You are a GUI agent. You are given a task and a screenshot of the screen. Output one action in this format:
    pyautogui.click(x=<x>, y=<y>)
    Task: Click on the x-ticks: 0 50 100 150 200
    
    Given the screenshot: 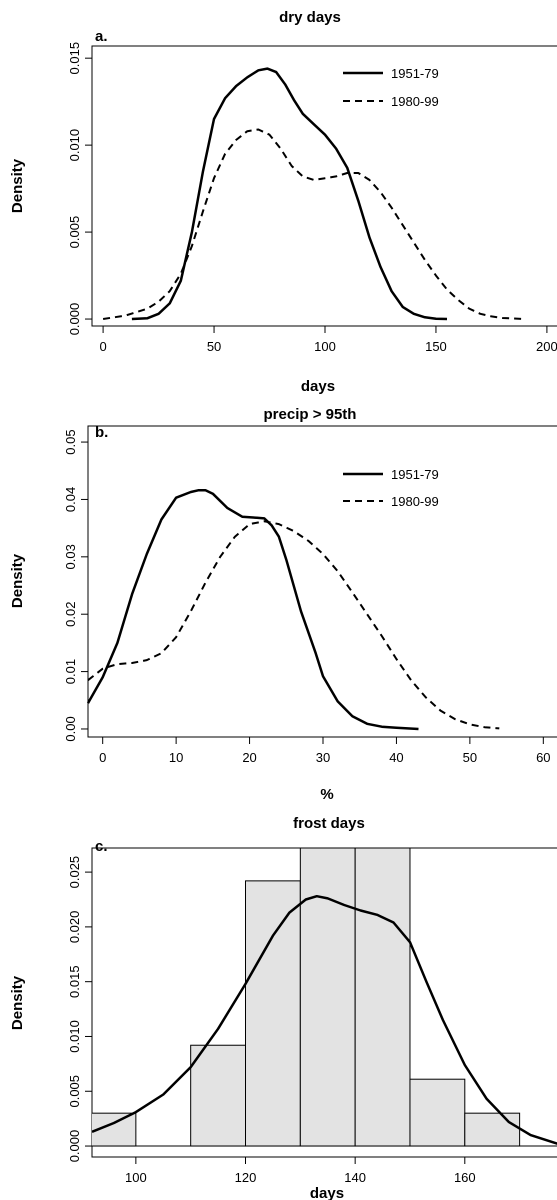 What is the action you would take?
    pyautogui.click(x=328, y=340)
    